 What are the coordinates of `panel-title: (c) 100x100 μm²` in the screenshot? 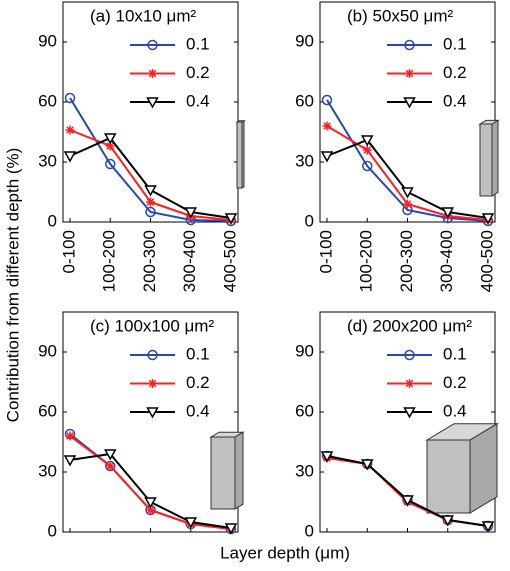 It's located at (152, 325).